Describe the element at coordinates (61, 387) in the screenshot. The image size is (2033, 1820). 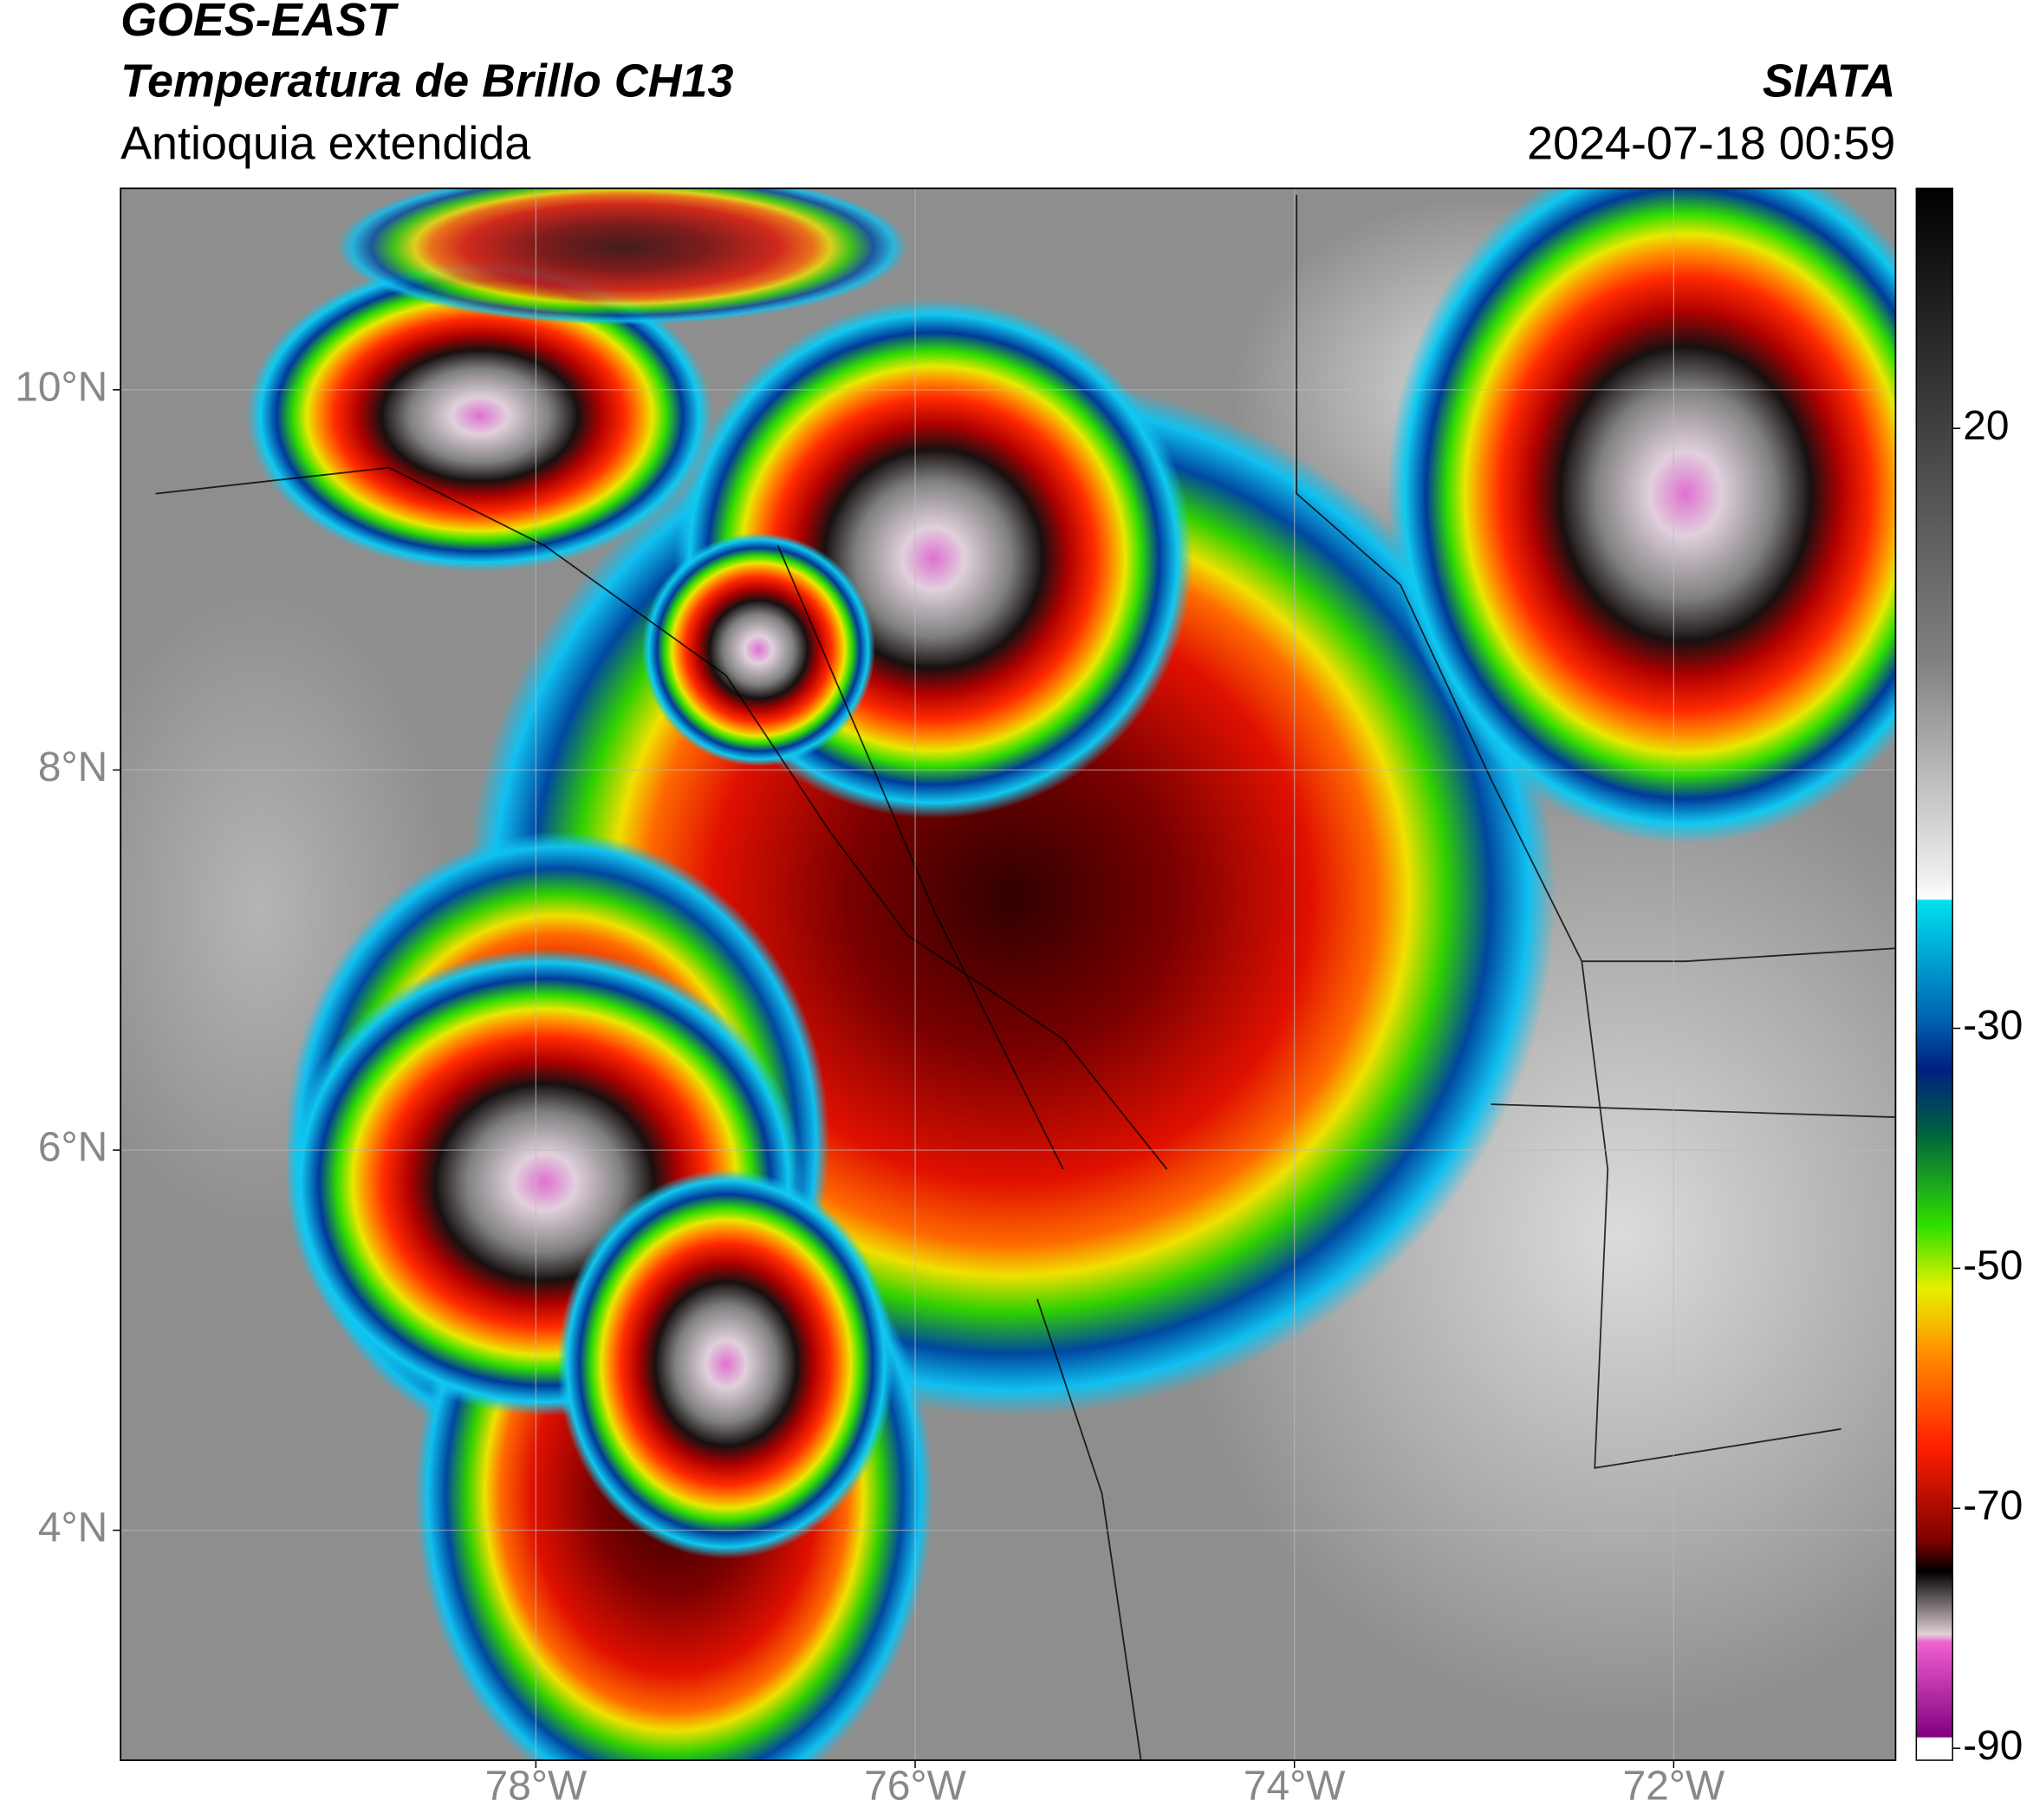
I see `y-tick-label: 10°N` at that location.